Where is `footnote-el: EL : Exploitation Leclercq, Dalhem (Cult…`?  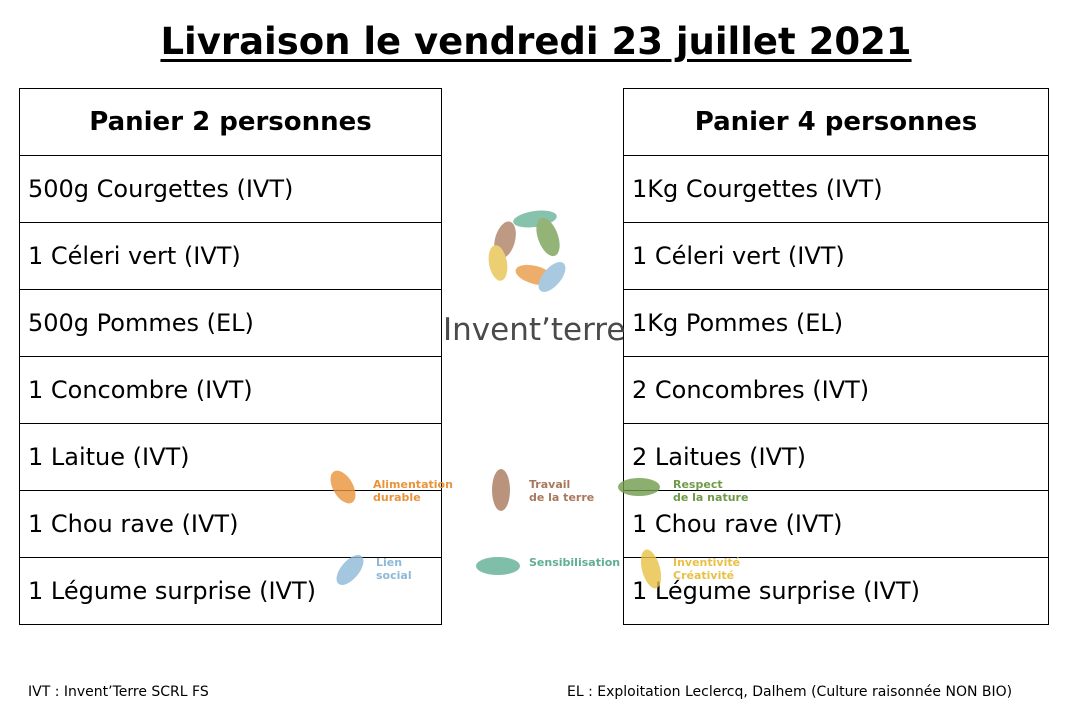
footnote-el: EL : Exploitation Leclercq, Dalhem (Cult… is located at coordinates (790, 692).